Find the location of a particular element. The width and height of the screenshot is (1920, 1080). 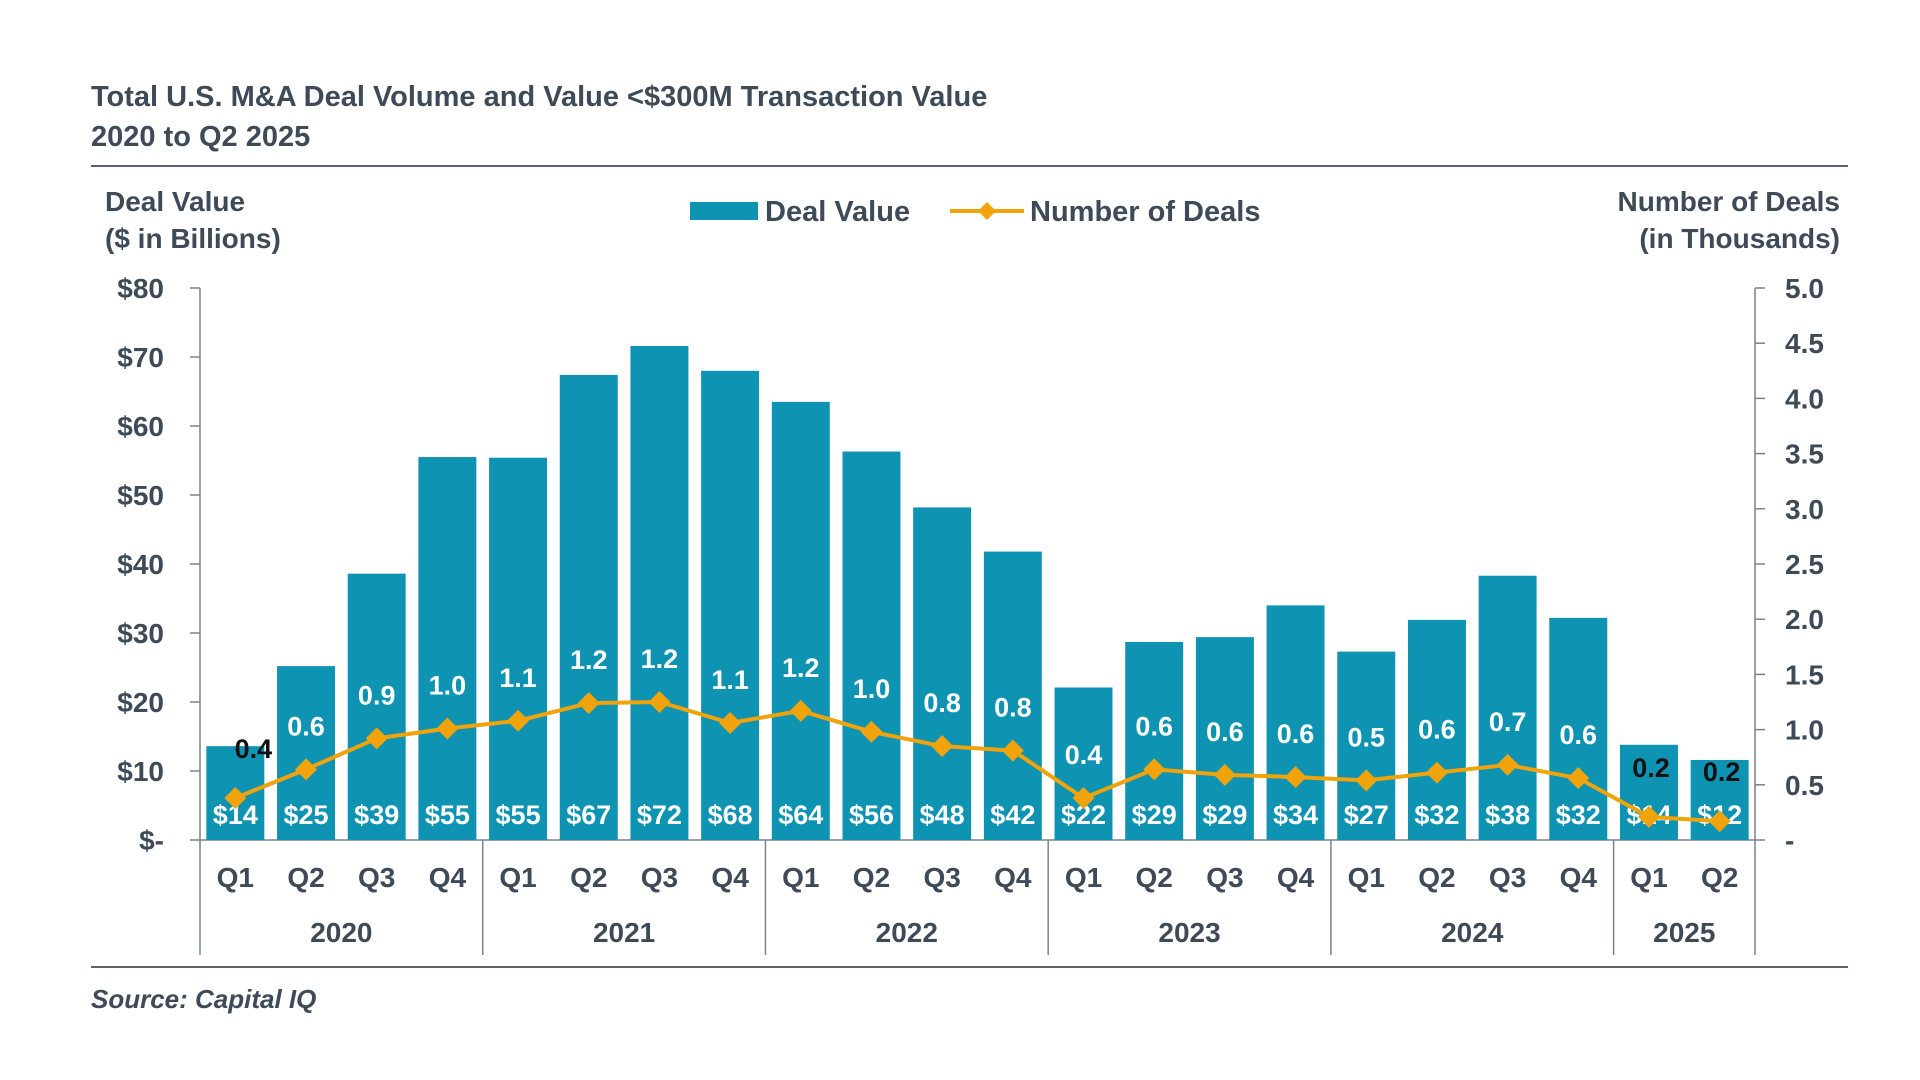

deals-value-label: 0.7 is located at coordinates (1508, 722).